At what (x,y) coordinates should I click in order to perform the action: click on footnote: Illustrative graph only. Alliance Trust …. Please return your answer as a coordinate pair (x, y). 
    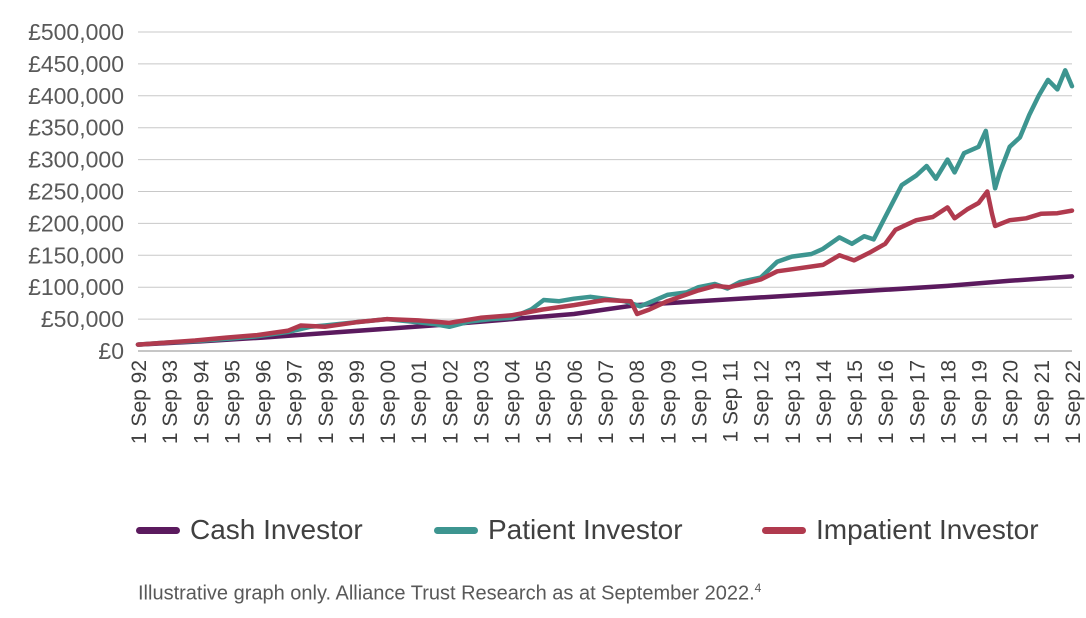
    Looking at the image, I should click on (449, 593).